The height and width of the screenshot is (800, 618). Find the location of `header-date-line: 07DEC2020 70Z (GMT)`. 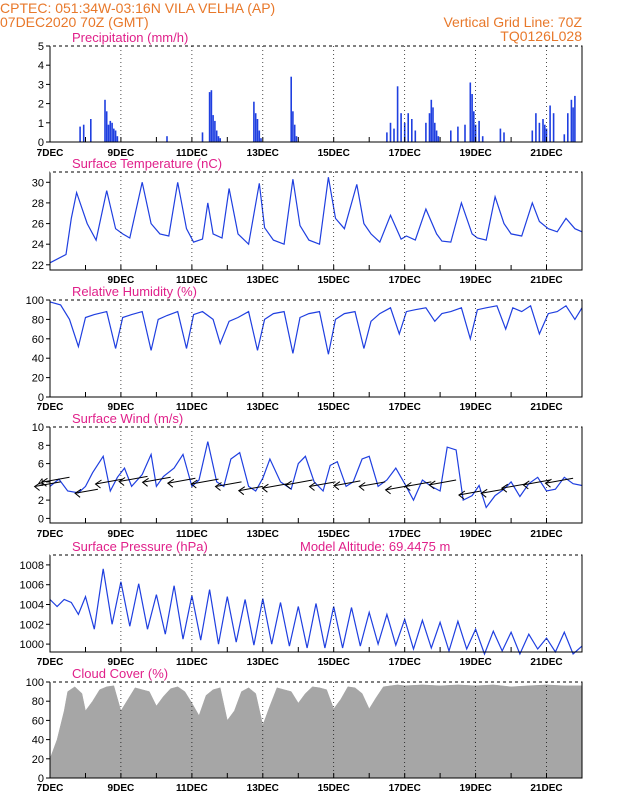

header-date-line: 07DEC2020 70Z (GMT) is located at coordinates (74, 22).